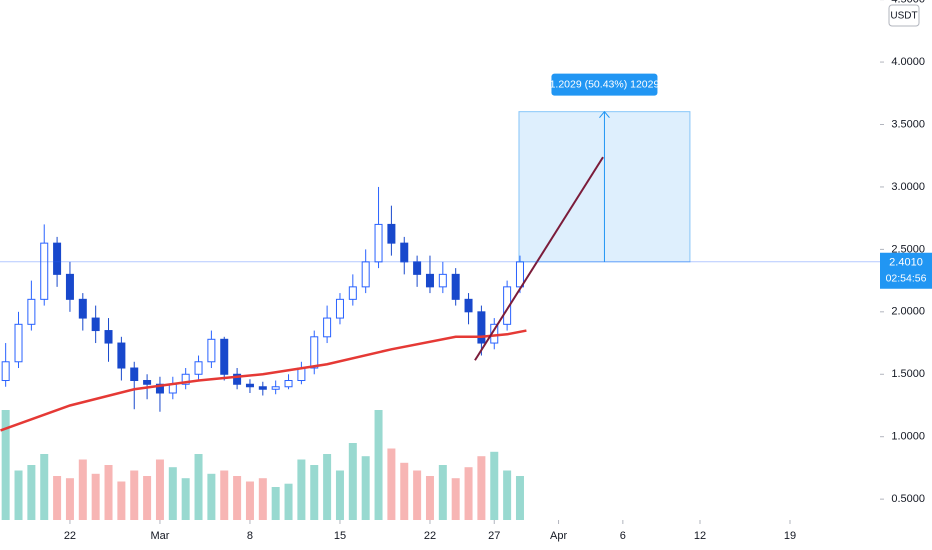  I want to click on measure-label-box, so click(604, 84).